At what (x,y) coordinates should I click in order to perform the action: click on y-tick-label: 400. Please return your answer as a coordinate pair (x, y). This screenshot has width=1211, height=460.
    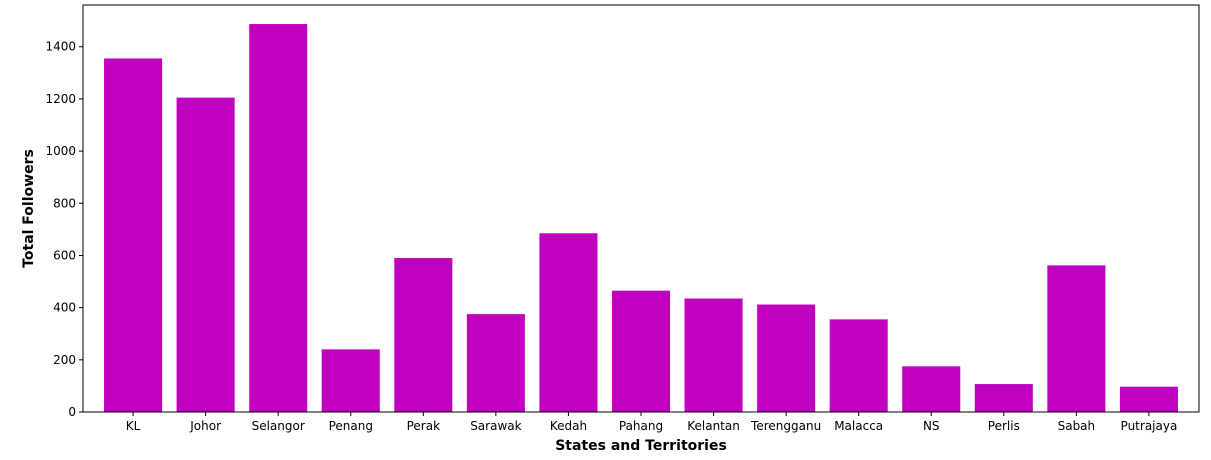
    Looking at the image, I should click on (64, 308).